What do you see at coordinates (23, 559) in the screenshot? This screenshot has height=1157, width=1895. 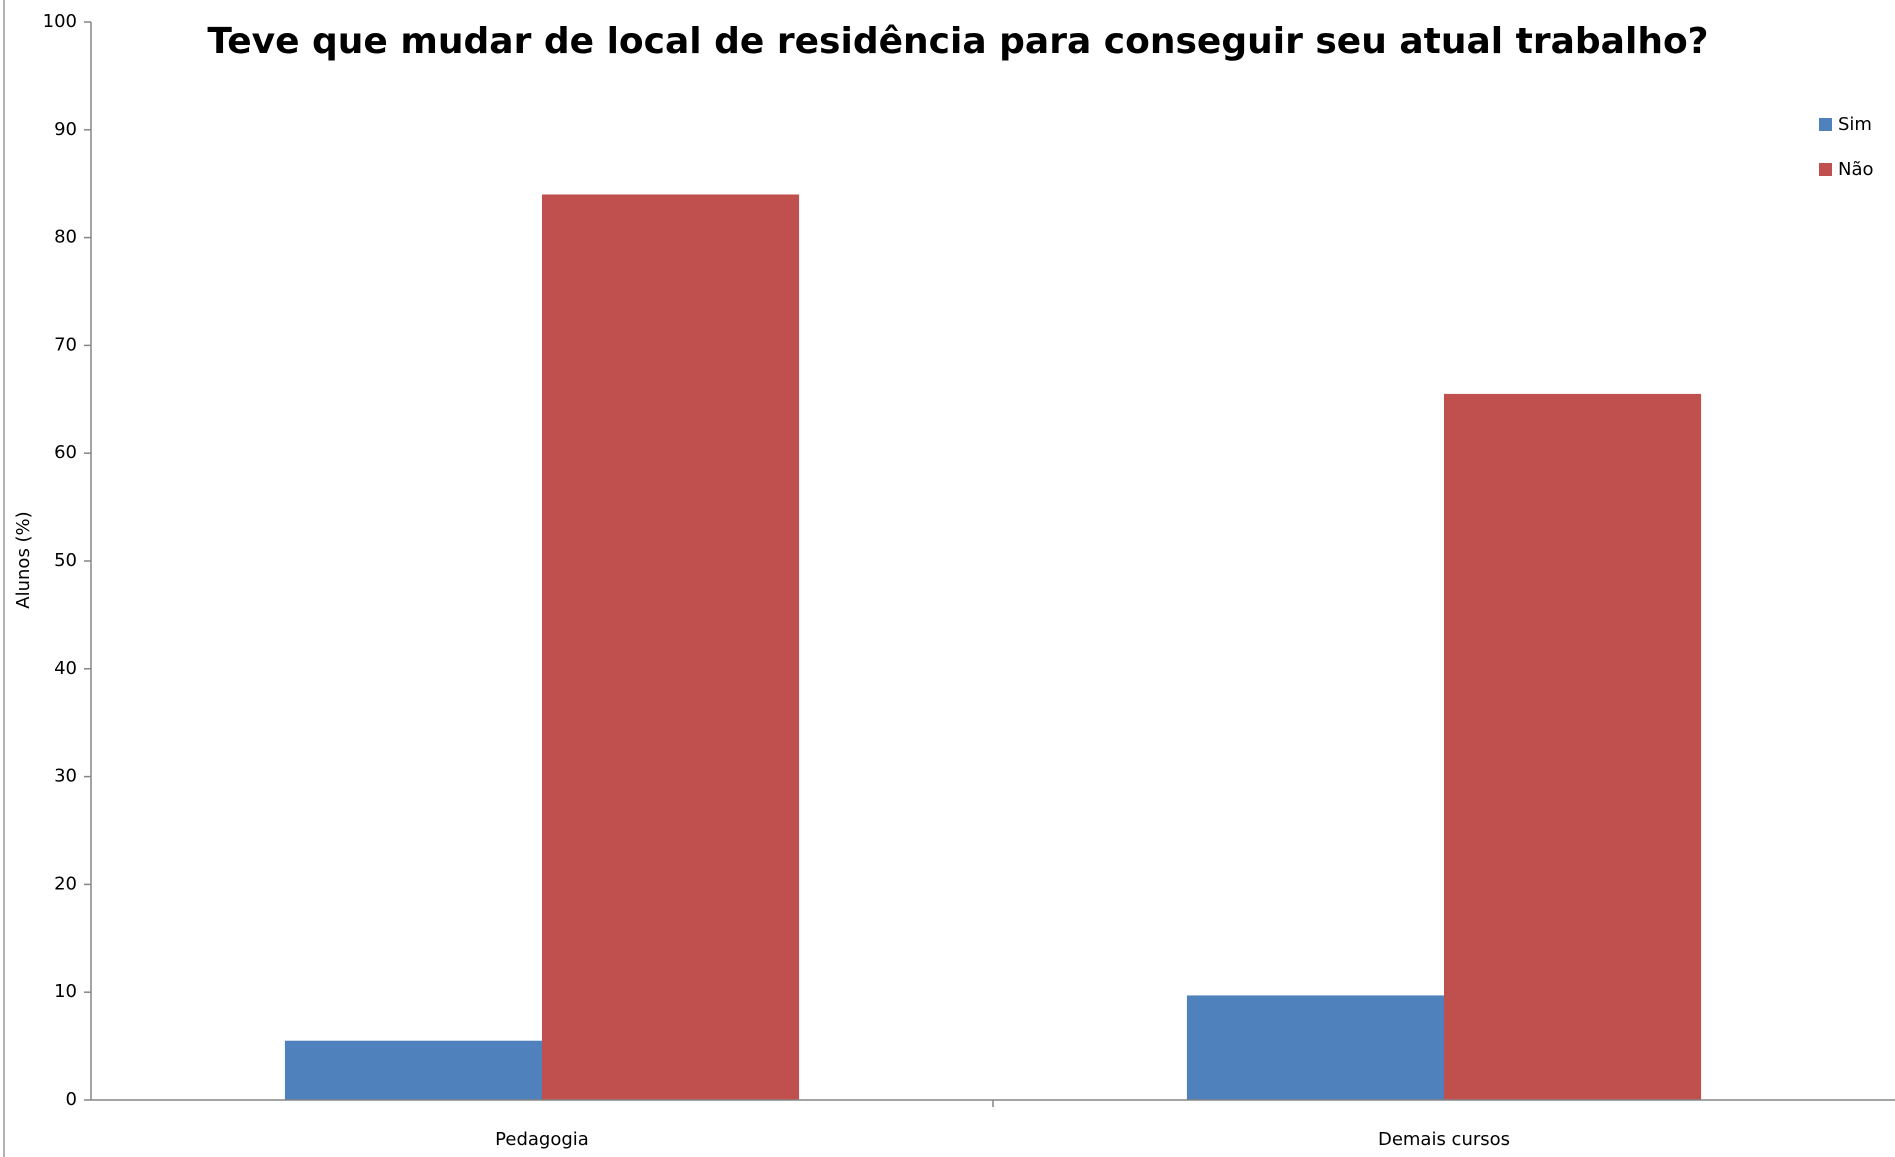 I see `y-axis-label: Alunos (%)` at bounding box center [23, 559].